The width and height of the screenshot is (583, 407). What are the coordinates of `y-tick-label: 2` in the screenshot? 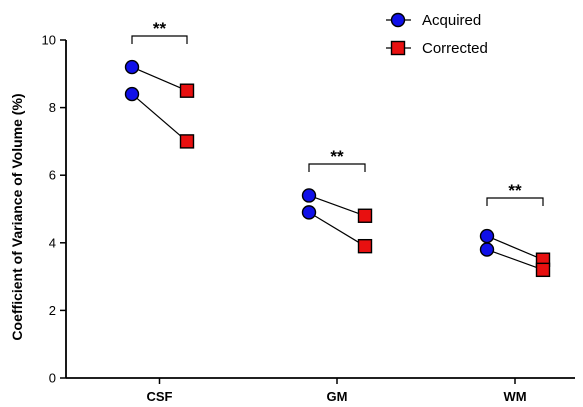 It's located at (52, 310).